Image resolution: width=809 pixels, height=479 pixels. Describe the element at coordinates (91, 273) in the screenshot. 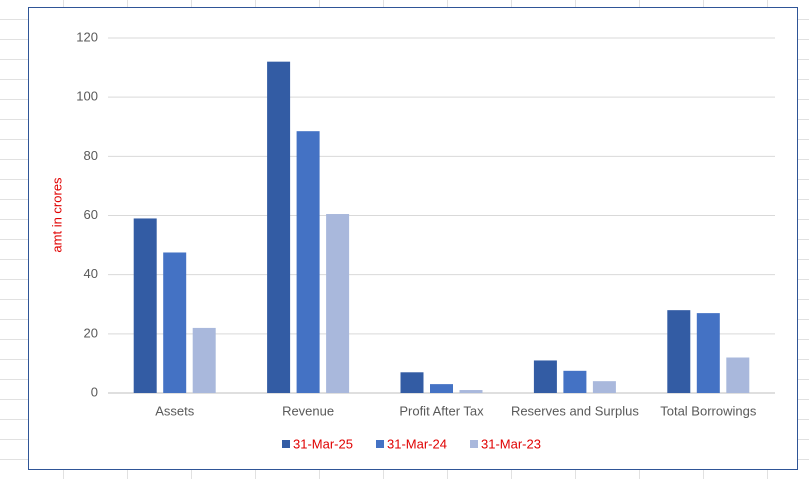

I see `y-tick-label: 40` at that location.